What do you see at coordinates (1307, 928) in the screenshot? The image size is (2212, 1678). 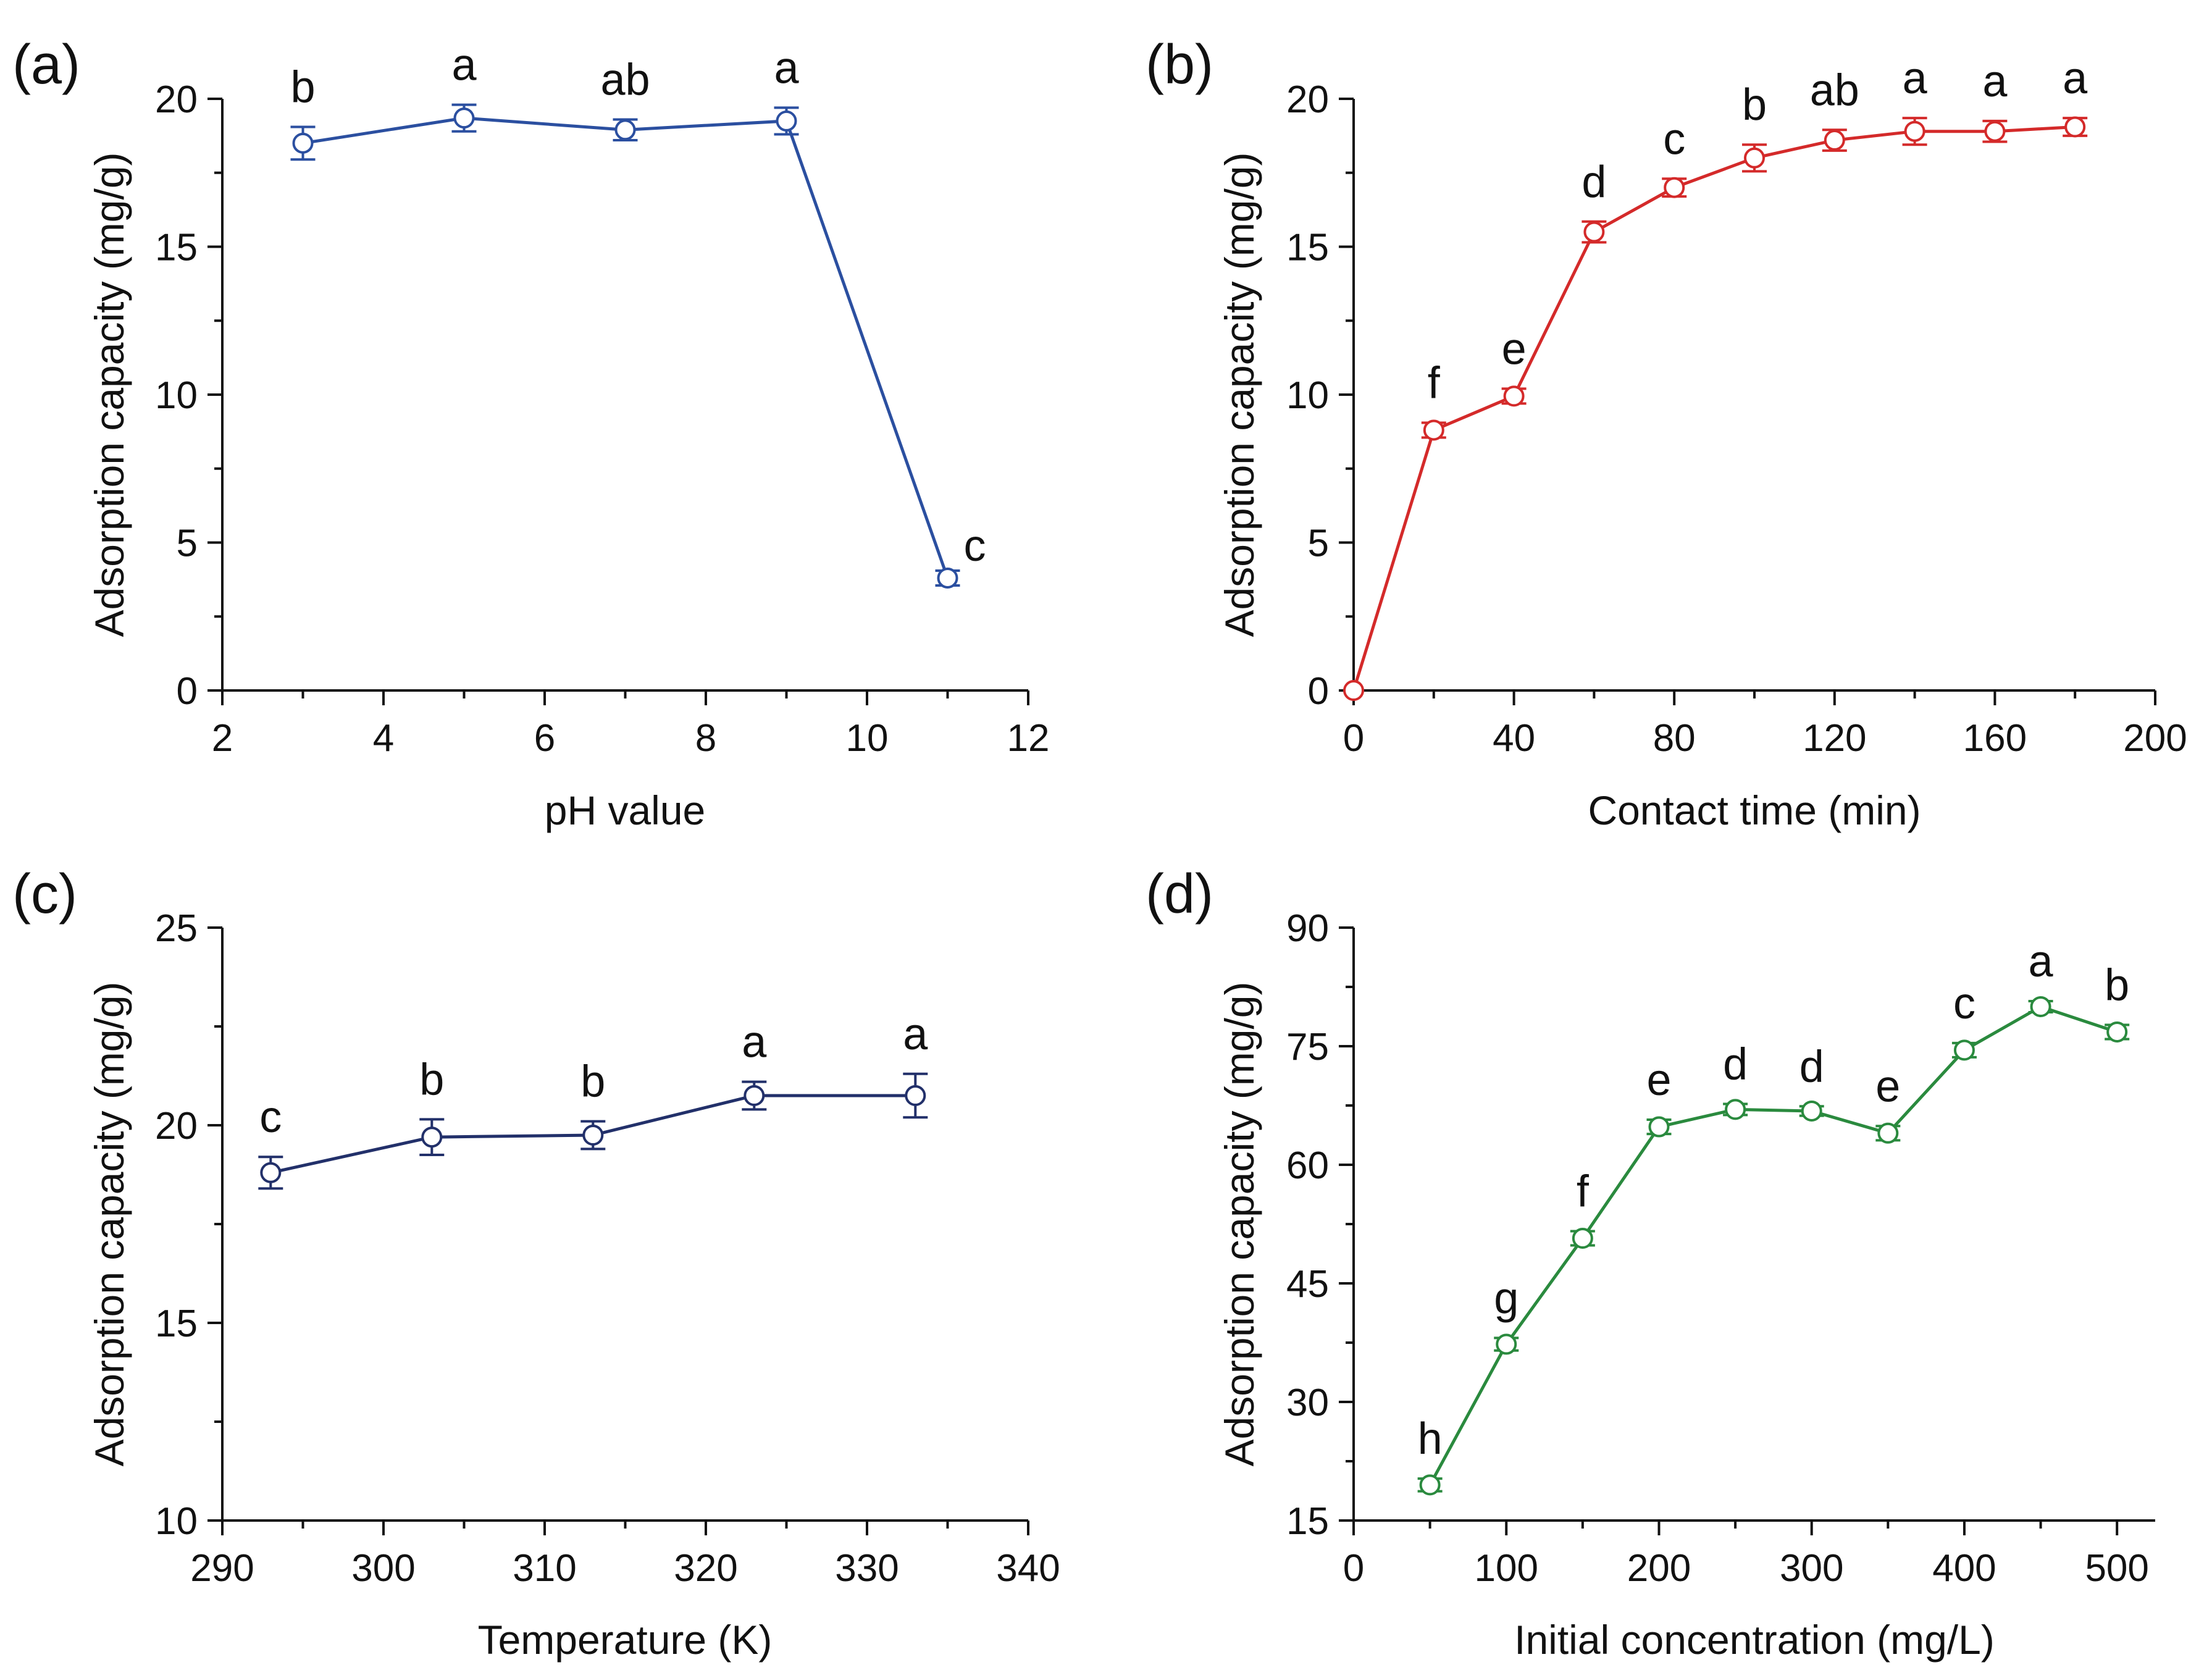 I see `y-tick-label: 90` at bounding box center [1307, 928].